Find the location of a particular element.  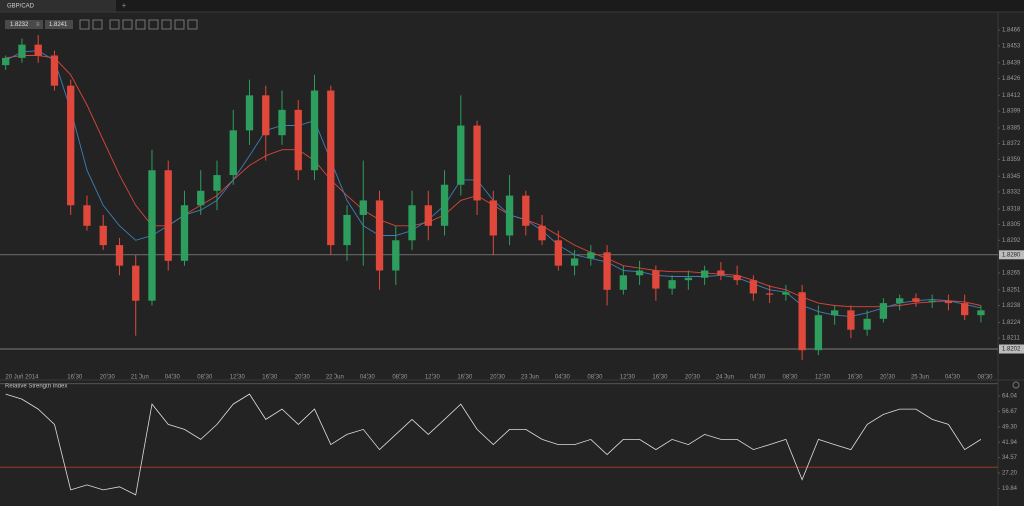

y-tick-label: 1.8292 is located at coordinates (1011, 241).